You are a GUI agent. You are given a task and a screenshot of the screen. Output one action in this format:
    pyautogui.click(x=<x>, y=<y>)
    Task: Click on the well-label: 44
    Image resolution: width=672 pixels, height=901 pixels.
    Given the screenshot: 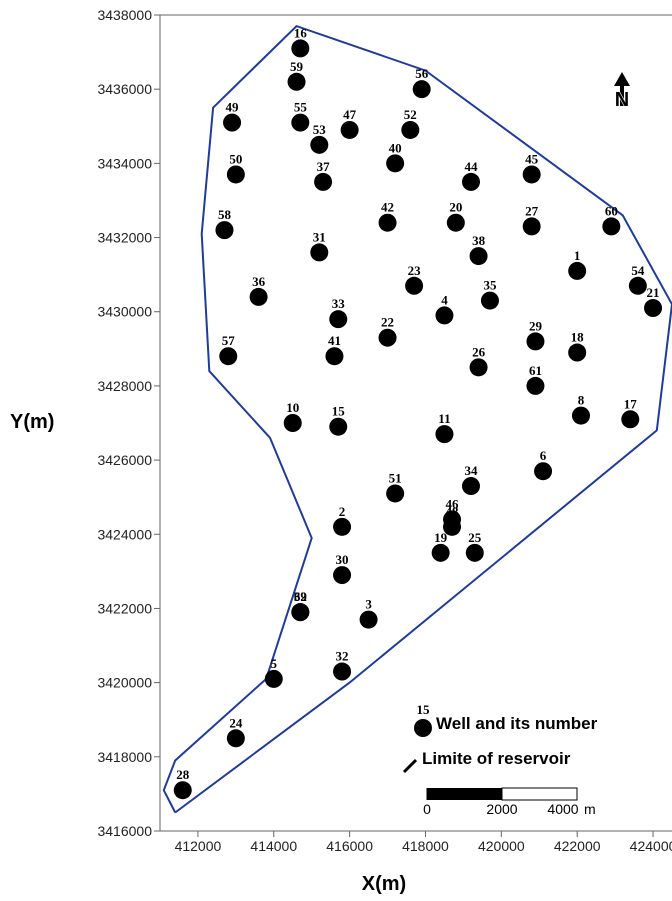 What is the action you would take?
    pyautogui.click(x=471, y=166)
    